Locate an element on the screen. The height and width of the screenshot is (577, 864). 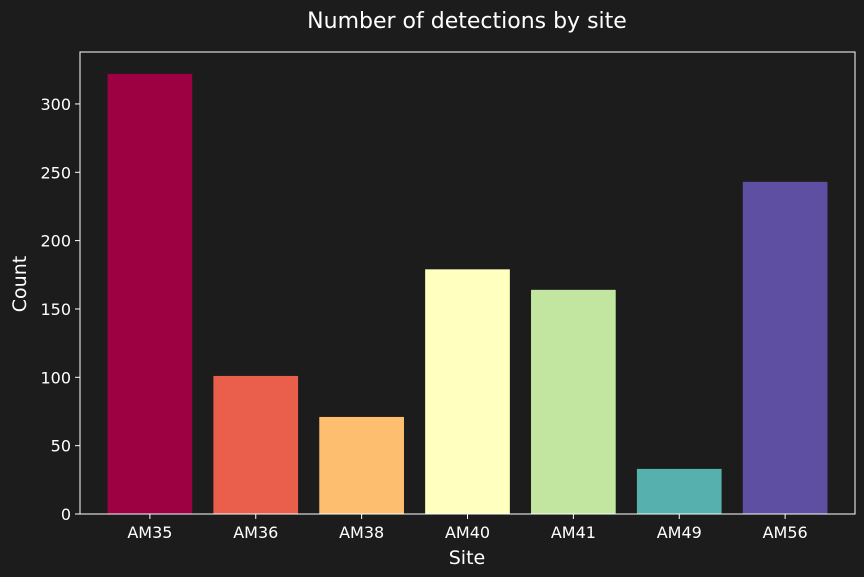
y-tick-label: 250 is located at coordinates (55, 172).